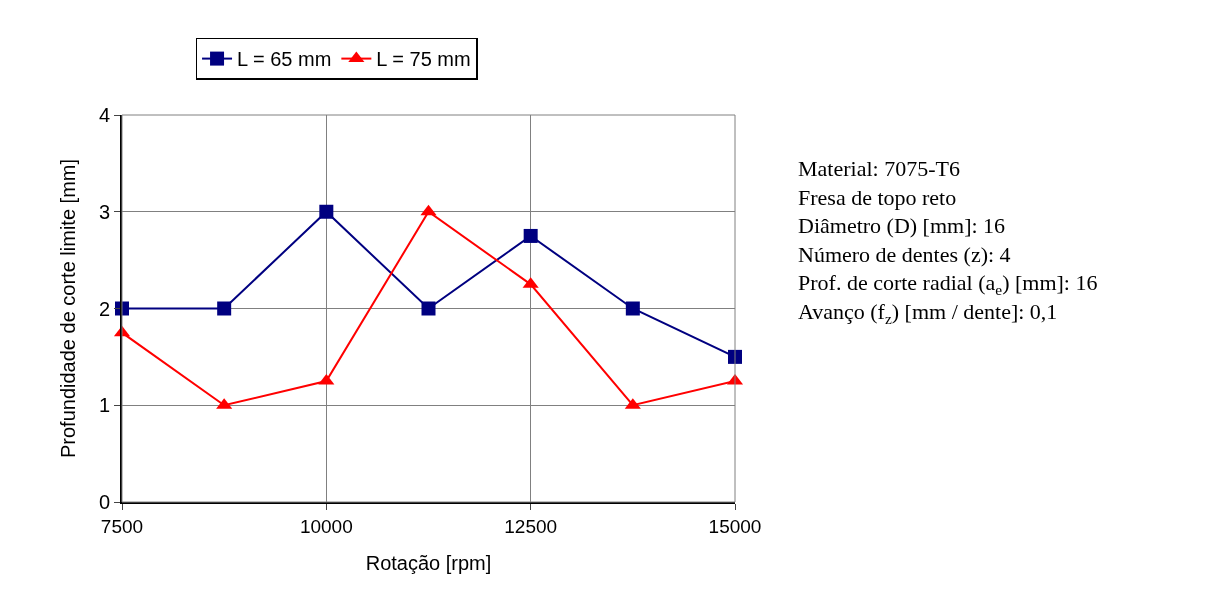  I want to click on text: Fresa de topo reto, so click(877, 197).